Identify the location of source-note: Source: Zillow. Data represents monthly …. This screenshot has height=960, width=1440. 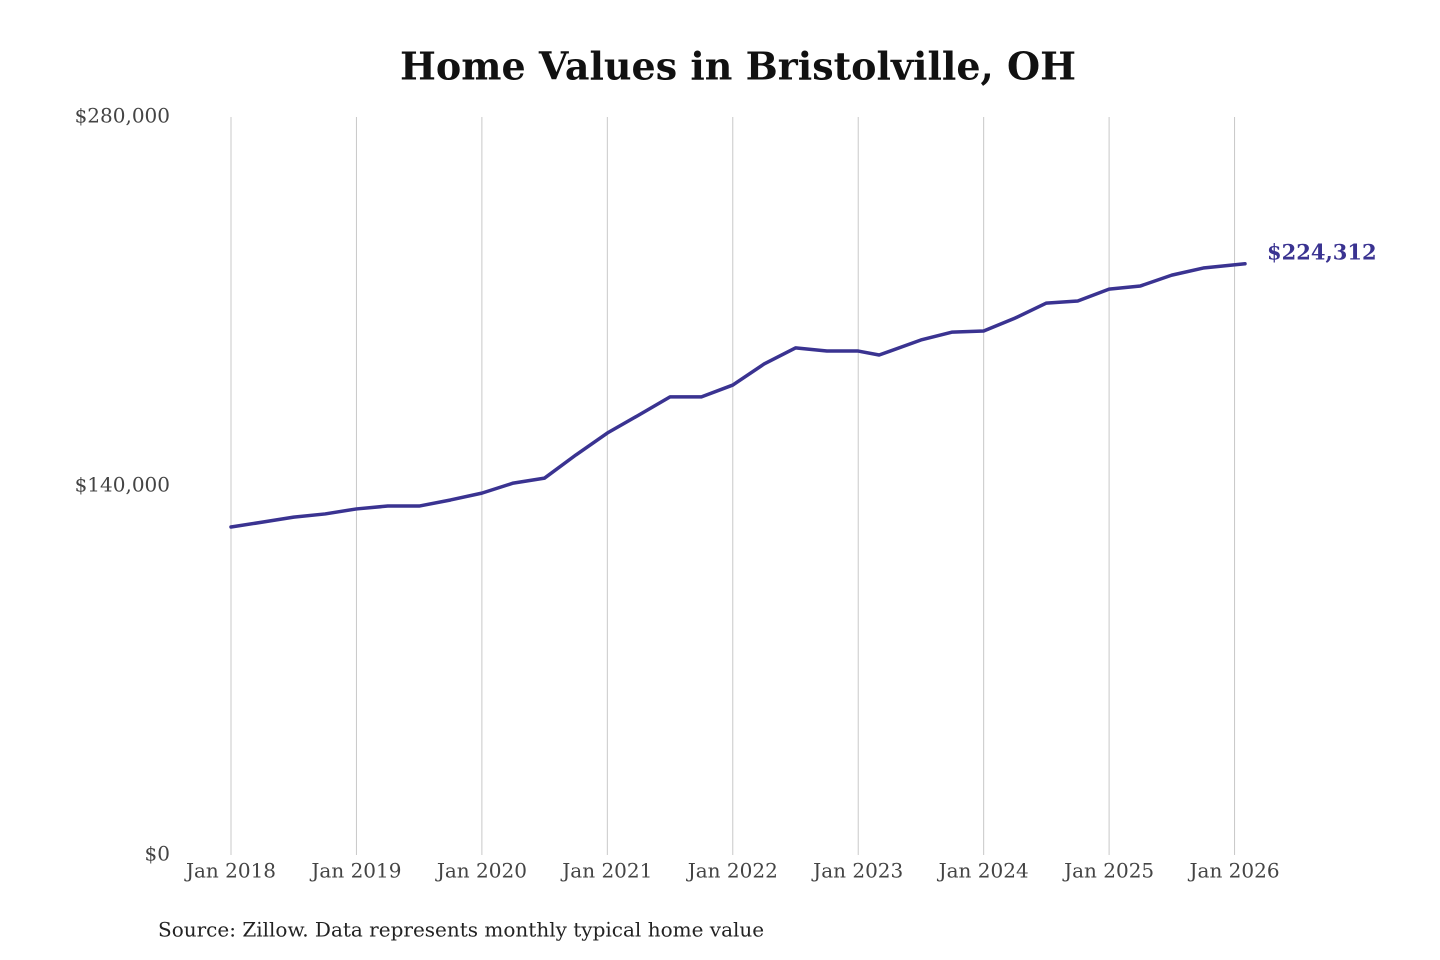
(461, 930).